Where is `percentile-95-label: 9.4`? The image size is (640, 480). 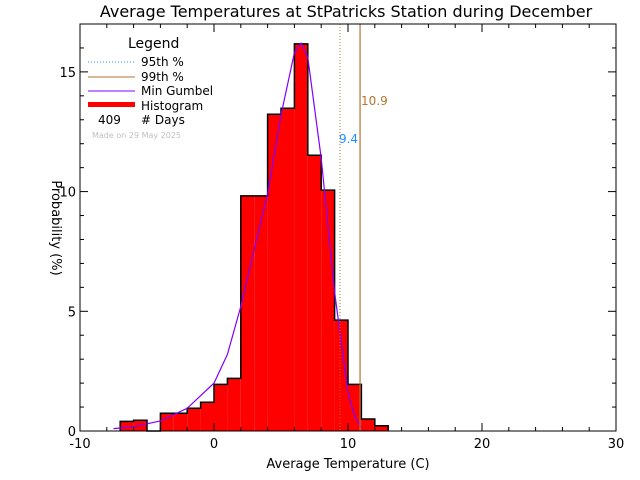
percentile-95-label: 9.4 is located at coordinates (348, 139).